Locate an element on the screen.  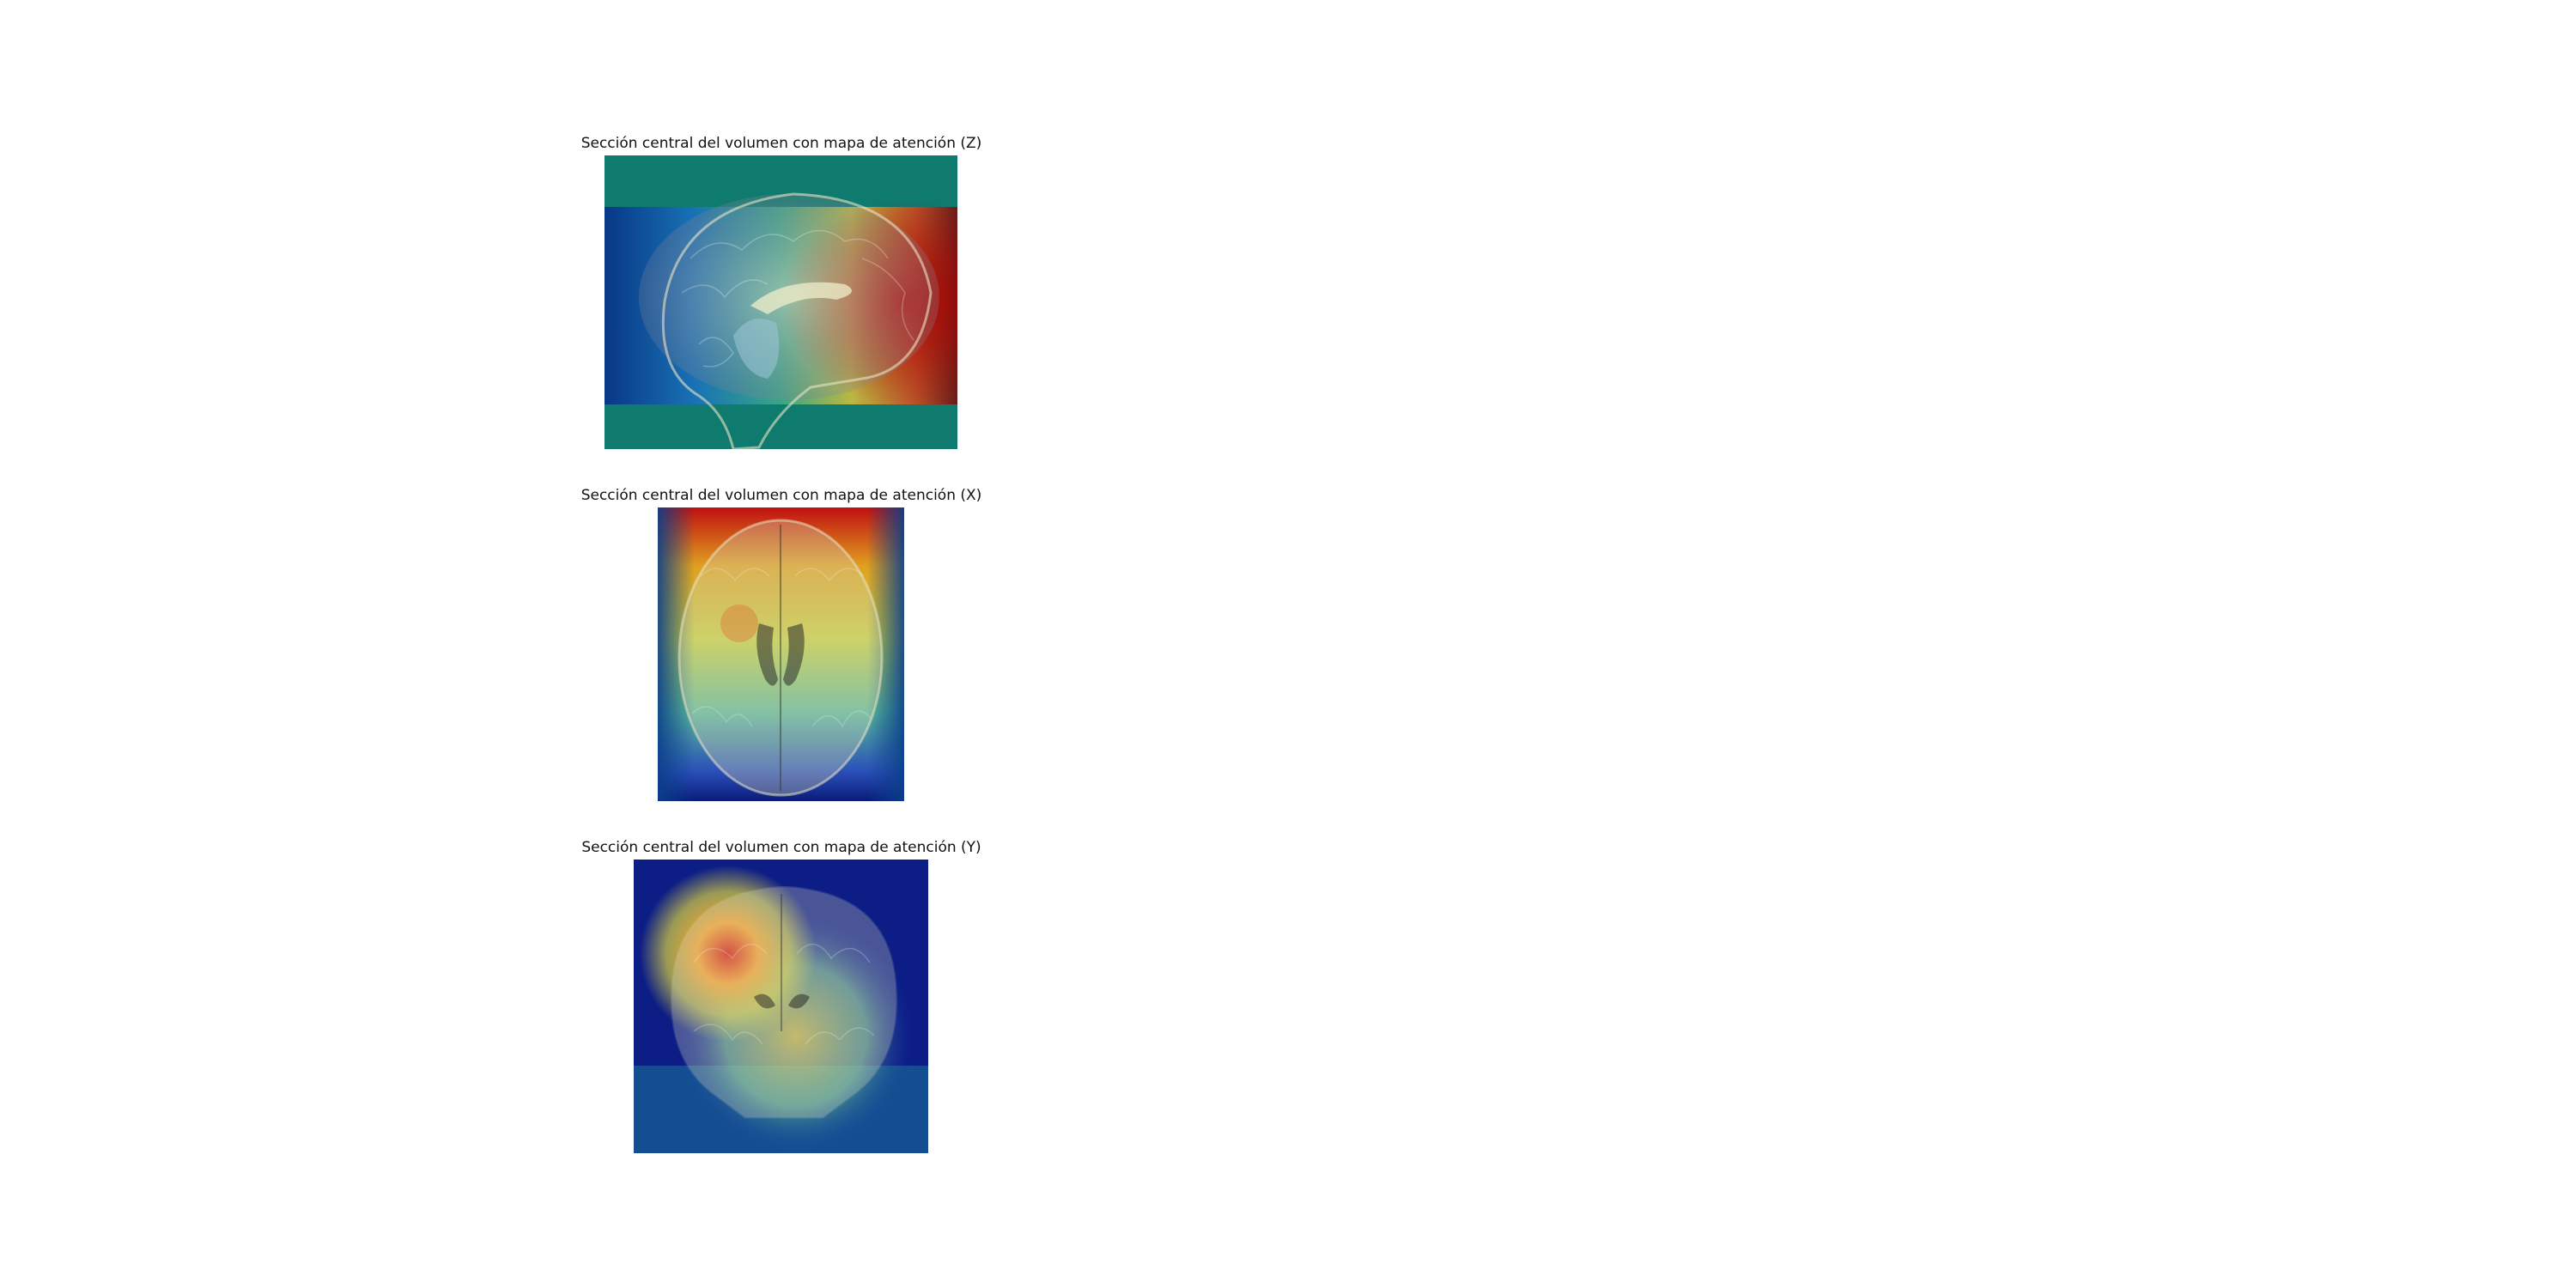
mri-slice-sagittal is located at coordinates (781, 302).